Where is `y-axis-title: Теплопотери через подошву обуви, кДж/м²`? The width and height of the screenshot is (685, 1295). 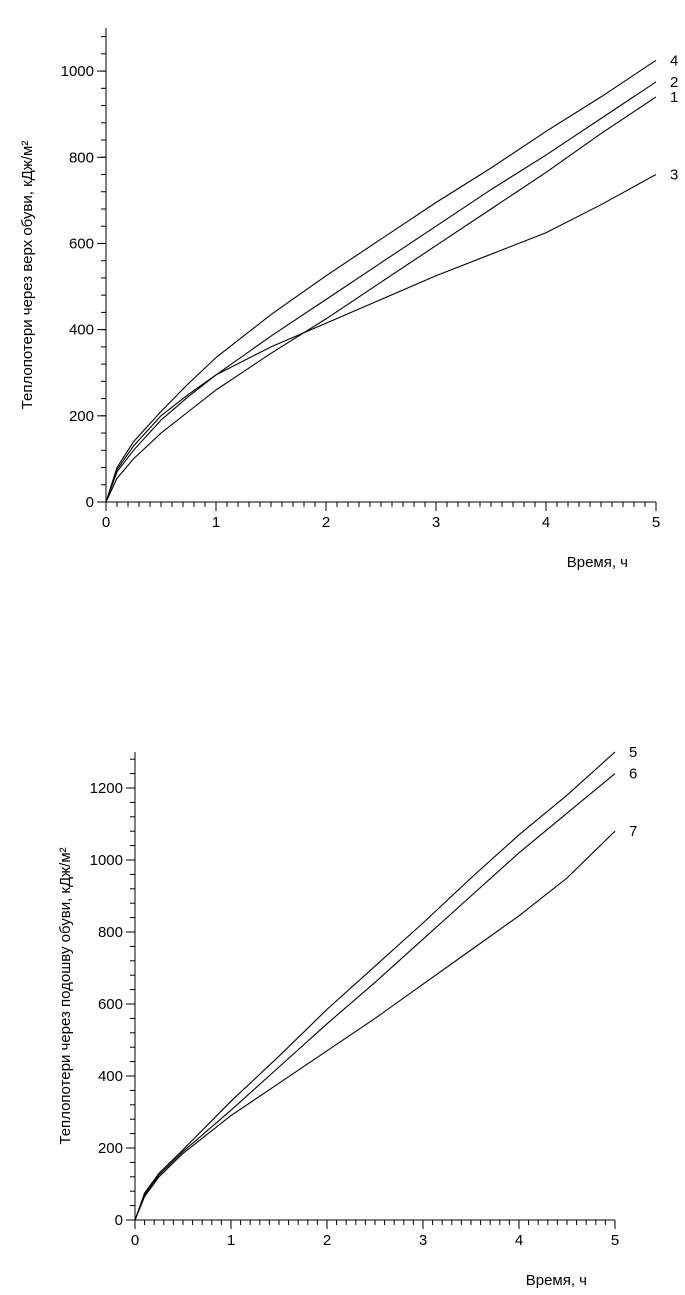 y-axis-title: Теплопотери через подошву обуви, кДж/м² is located at coordinates (65, 995).